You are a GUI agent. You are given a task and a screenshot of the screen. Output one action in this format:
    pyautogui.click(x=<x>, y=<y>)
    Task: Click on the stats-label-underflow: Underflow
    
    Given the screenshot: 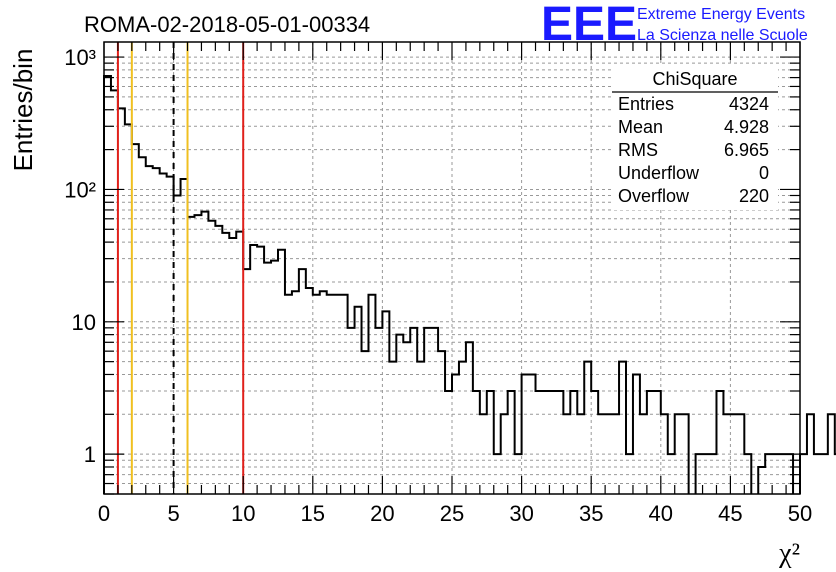 What is the action you would take?
    pyautogui.click(x=659, y=173)
    